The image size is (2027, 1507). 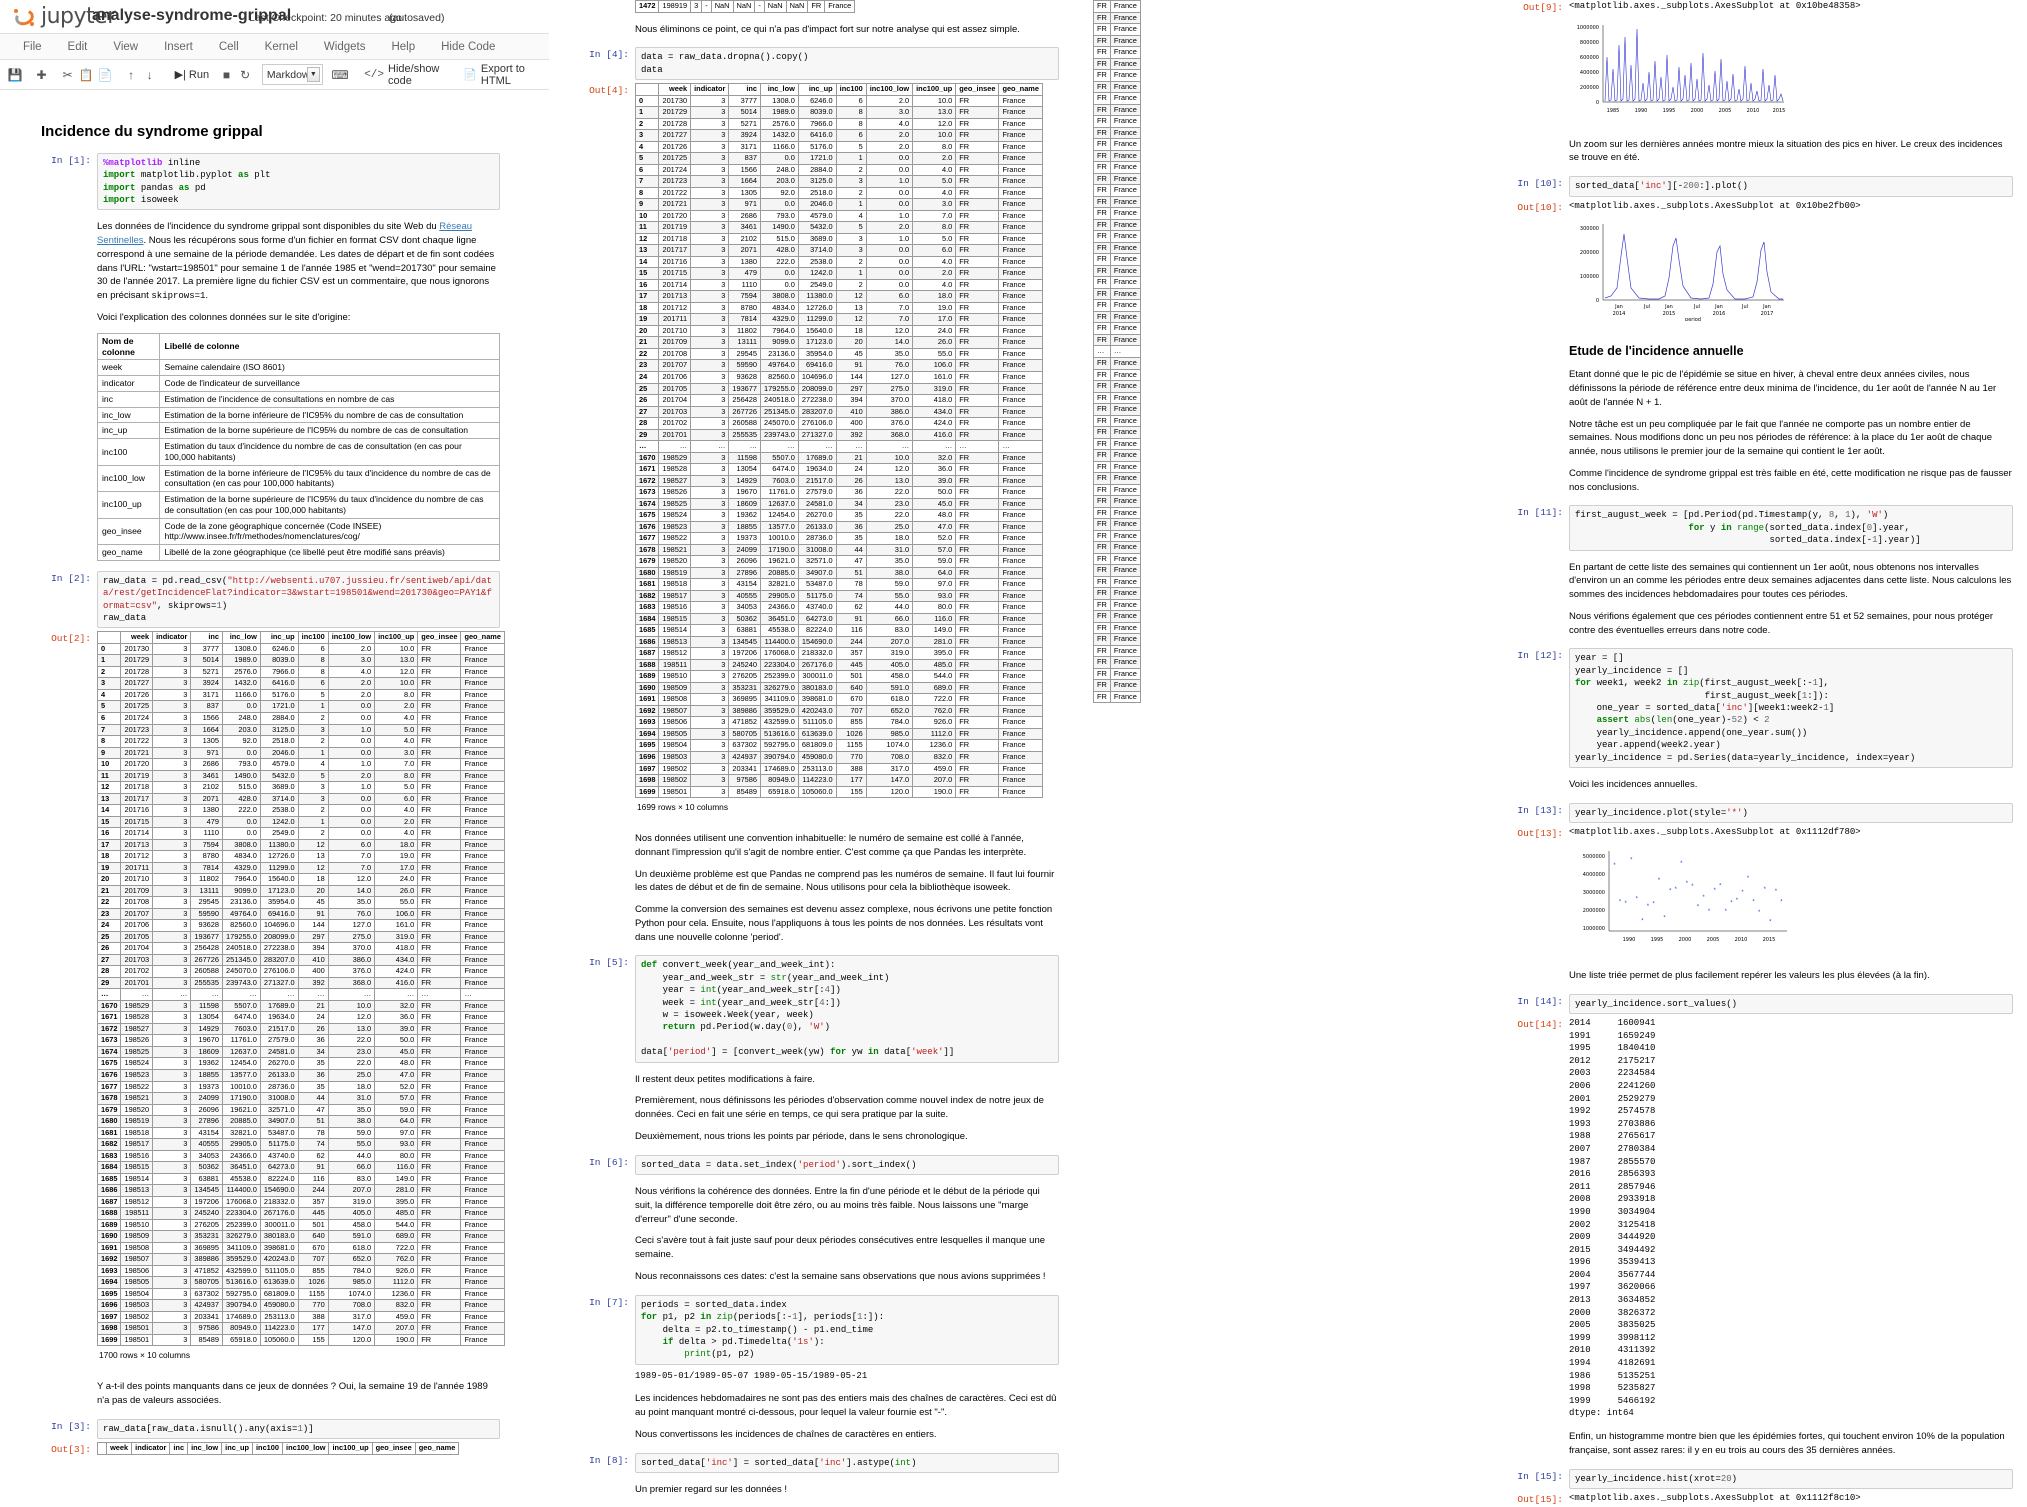 I want to click on df-cell: 20, so click(x=313, y=891).